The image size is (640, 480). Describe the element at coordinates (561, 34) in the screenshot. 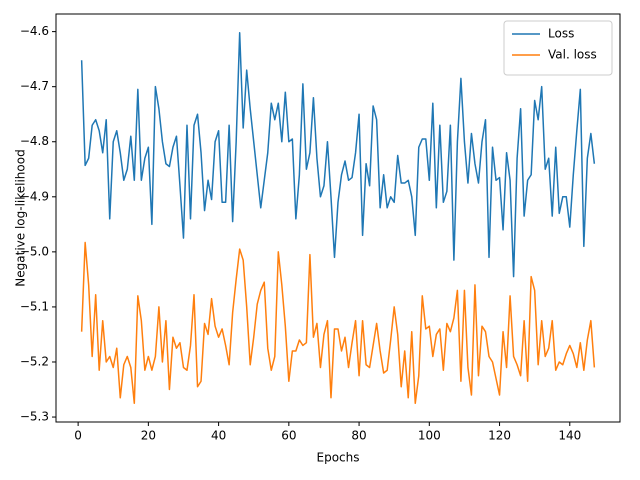

I see `legend-label: Loss` at that location.